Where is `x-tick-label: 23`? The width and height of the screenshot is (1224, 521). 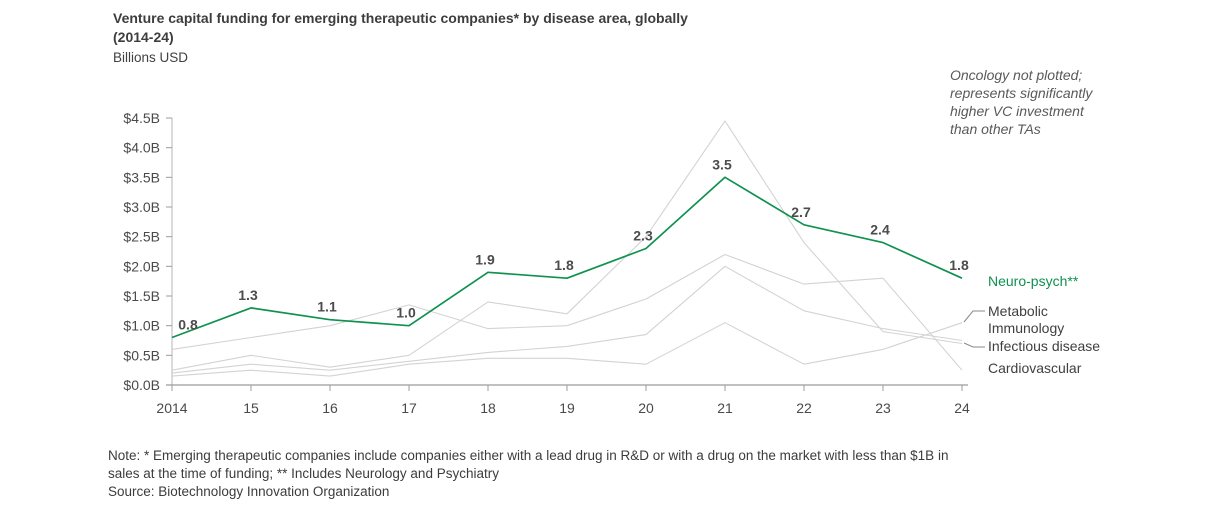 x-tick-label: 23 is located at coordinates (883, 408).